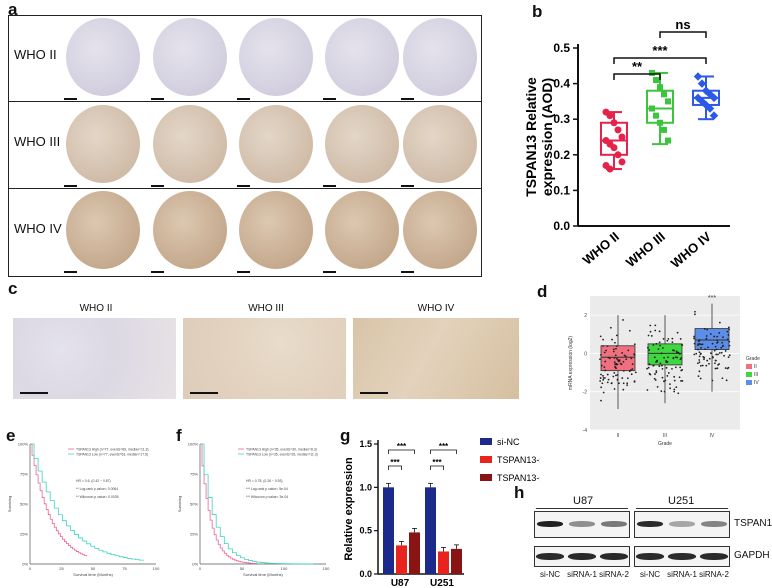  I want to click on d-legend-label: IV, so click(756, 383).